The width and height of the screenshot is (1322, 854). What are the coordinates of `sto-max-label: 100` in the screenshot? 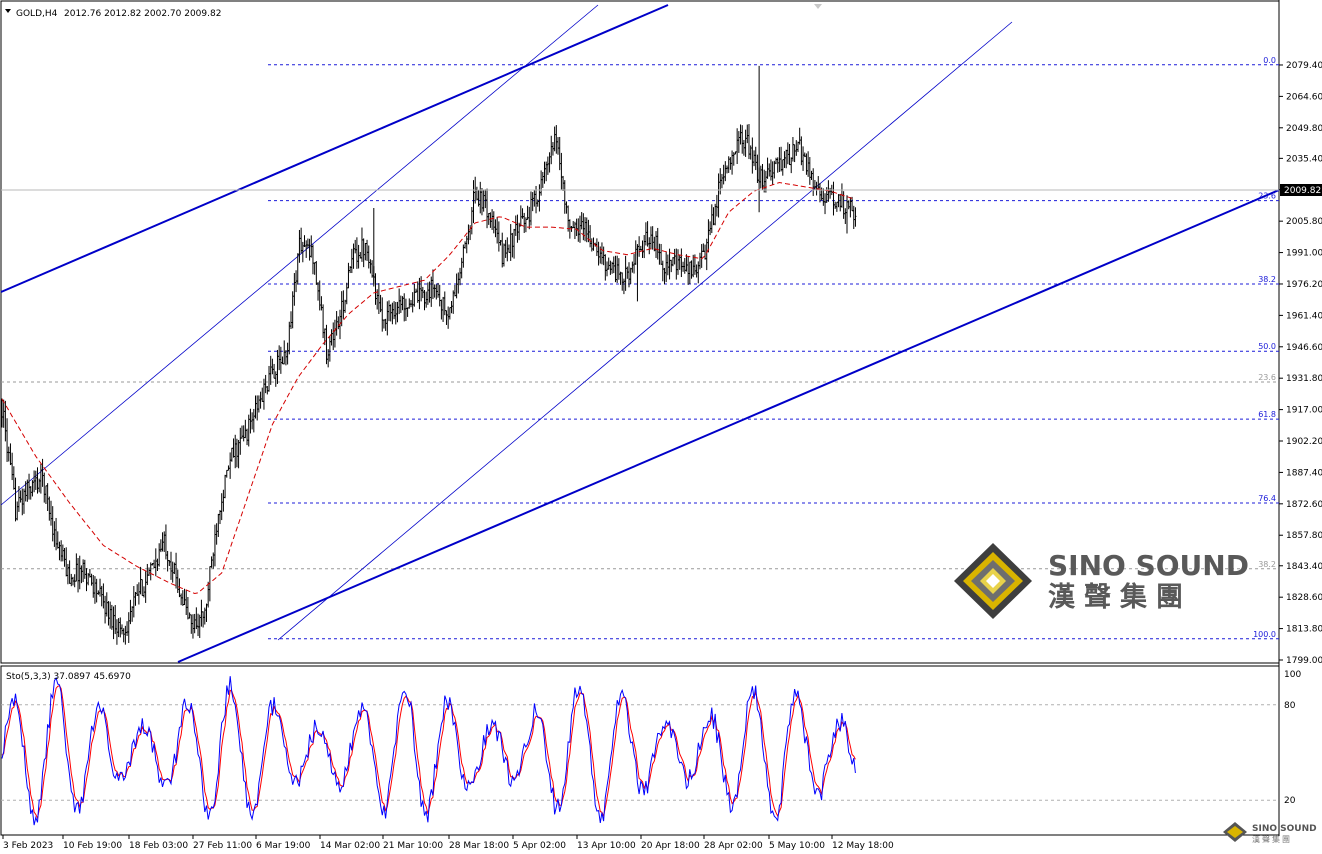 It's located at (1292, 675).